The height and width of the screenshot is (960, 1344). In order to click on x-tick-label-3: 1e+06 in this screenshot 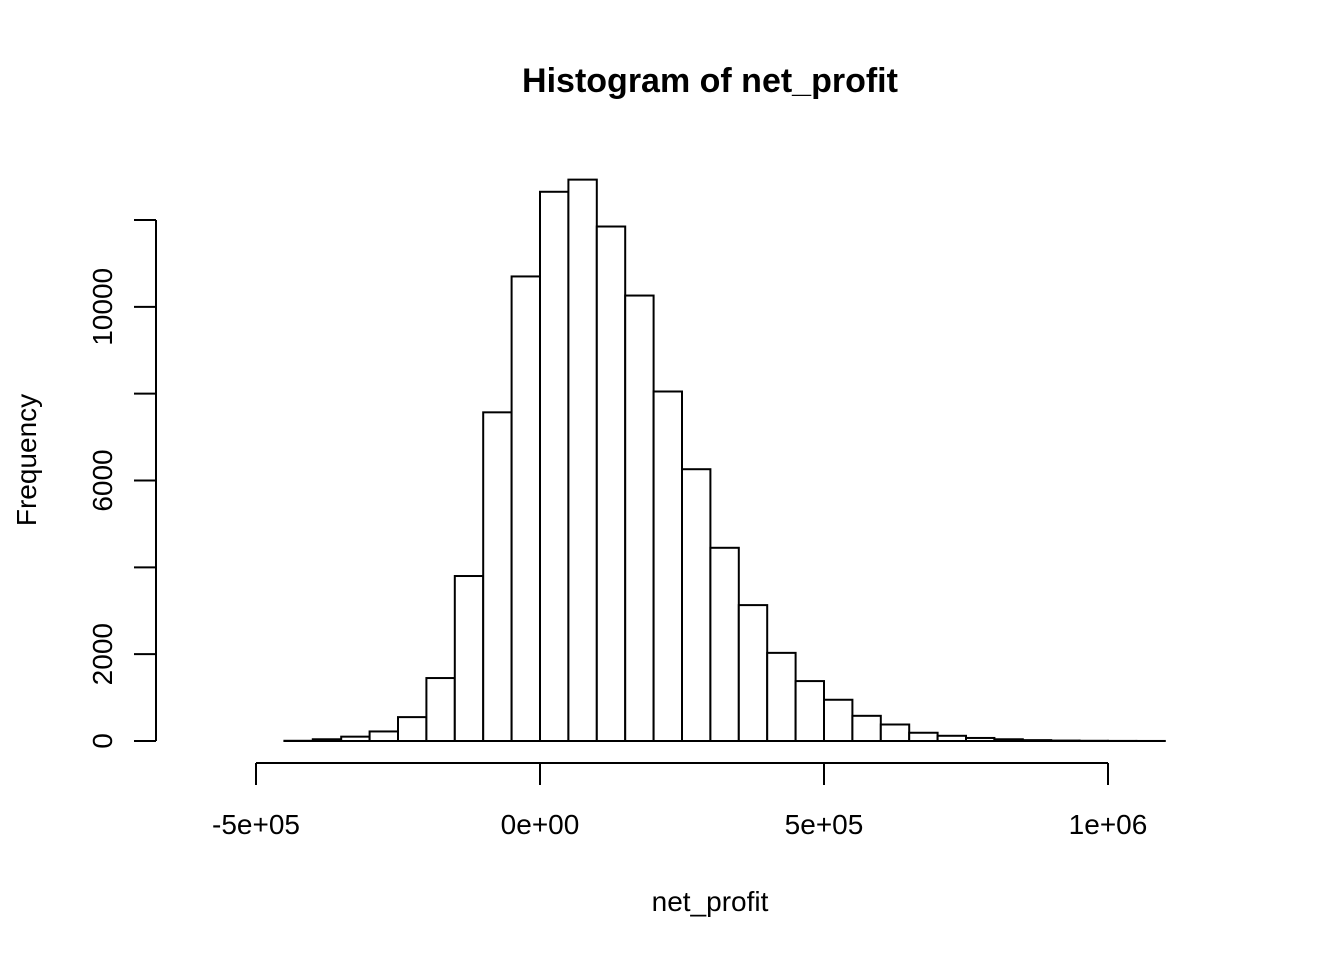, I will do `click(1108, 824)`.